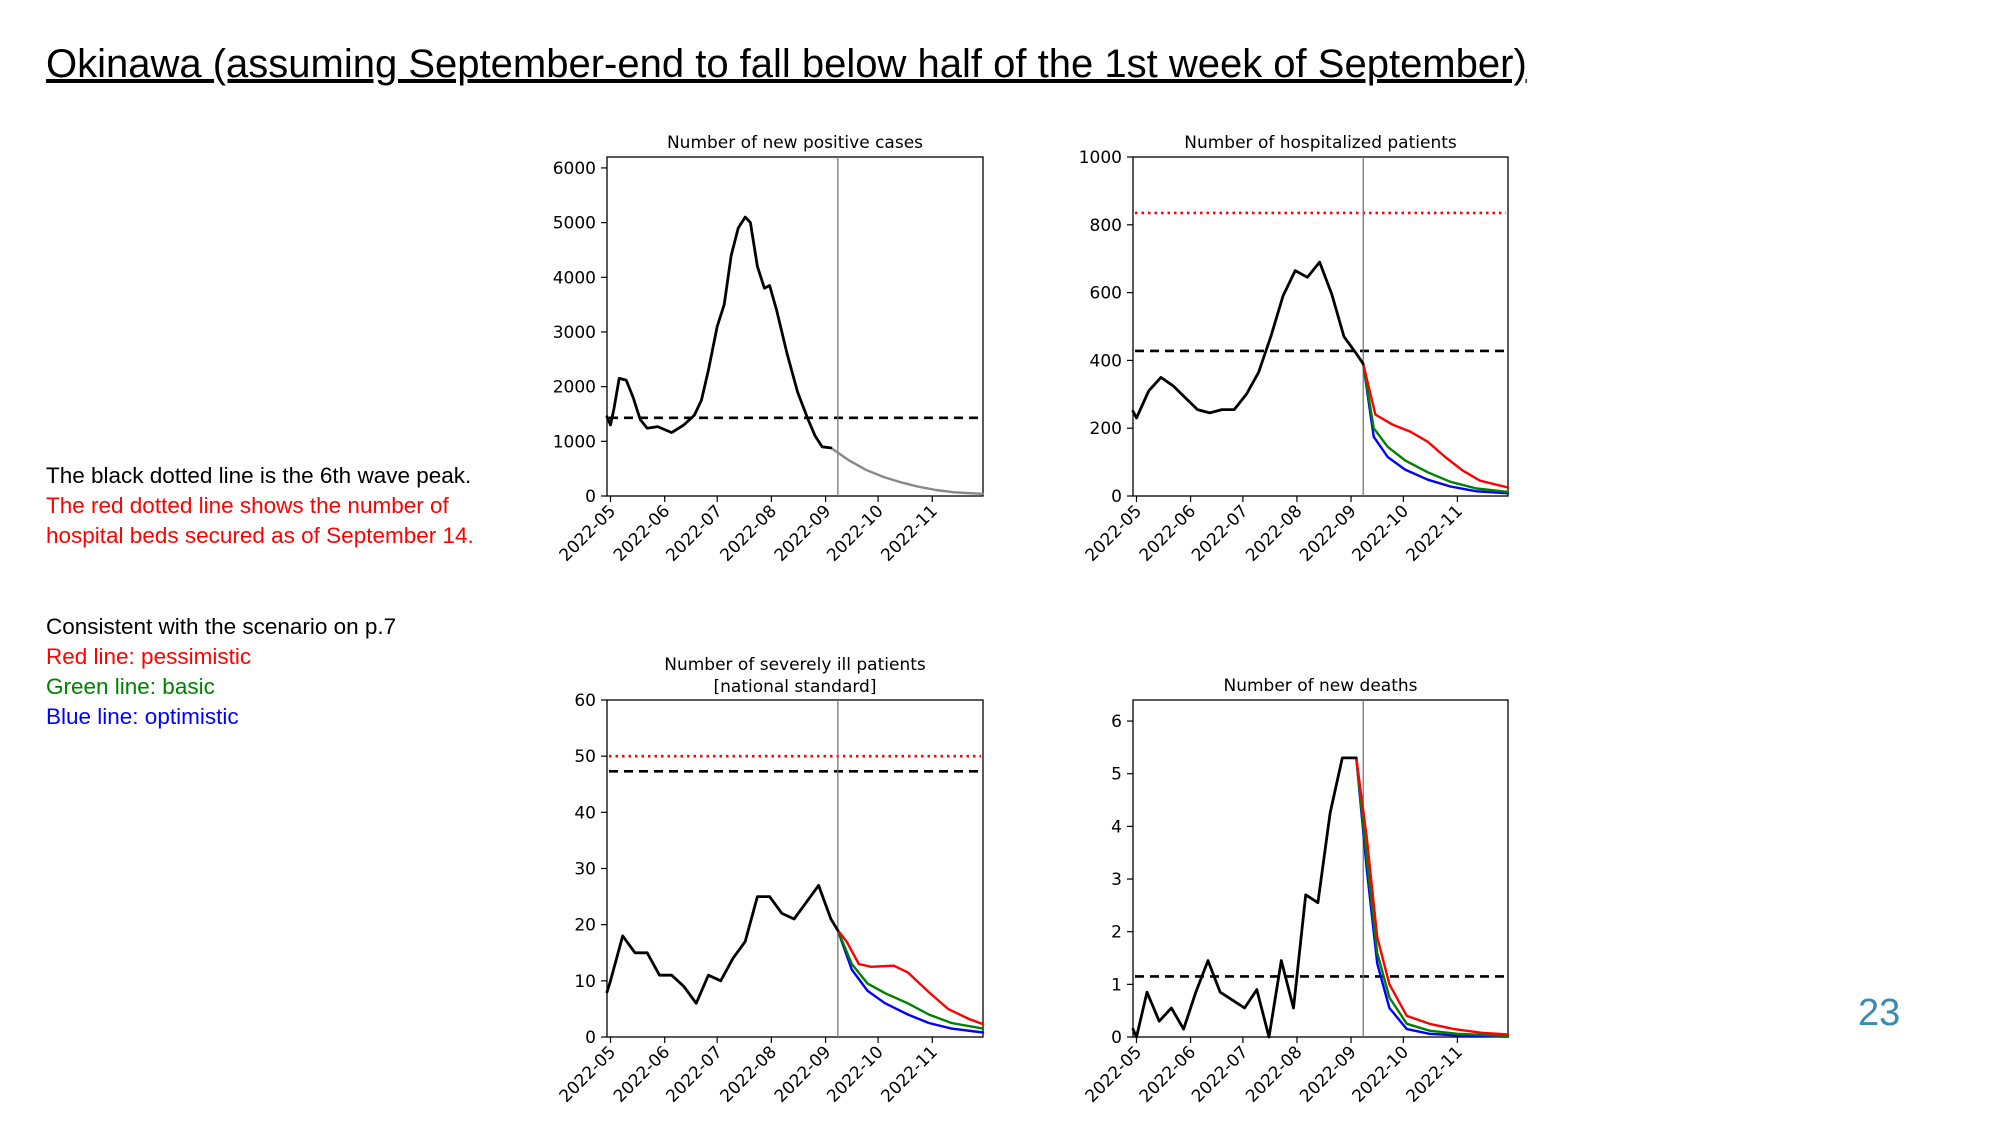 The width and height of the screenshot is (2000, 1125). Describe the element at coordinates (1116, 775) in the screenshot. I see `y-tick-label: 5` at that location.